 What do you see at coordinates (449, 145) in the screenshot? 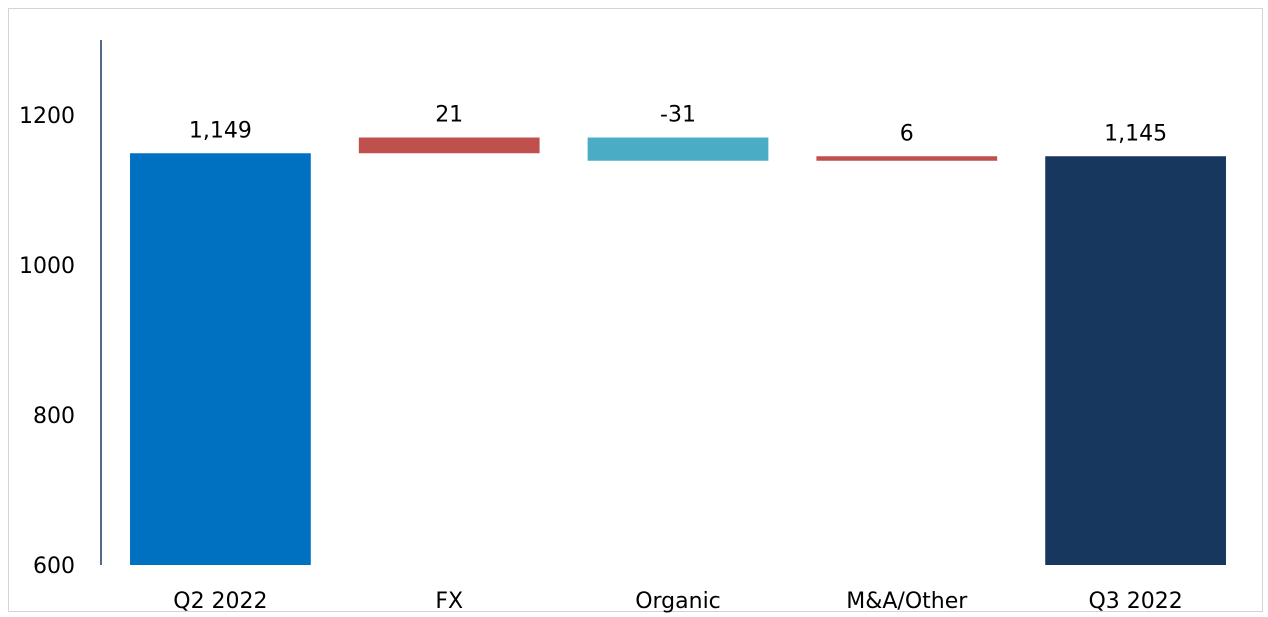
I see `bar-fx` at bounding box center [449, 145].